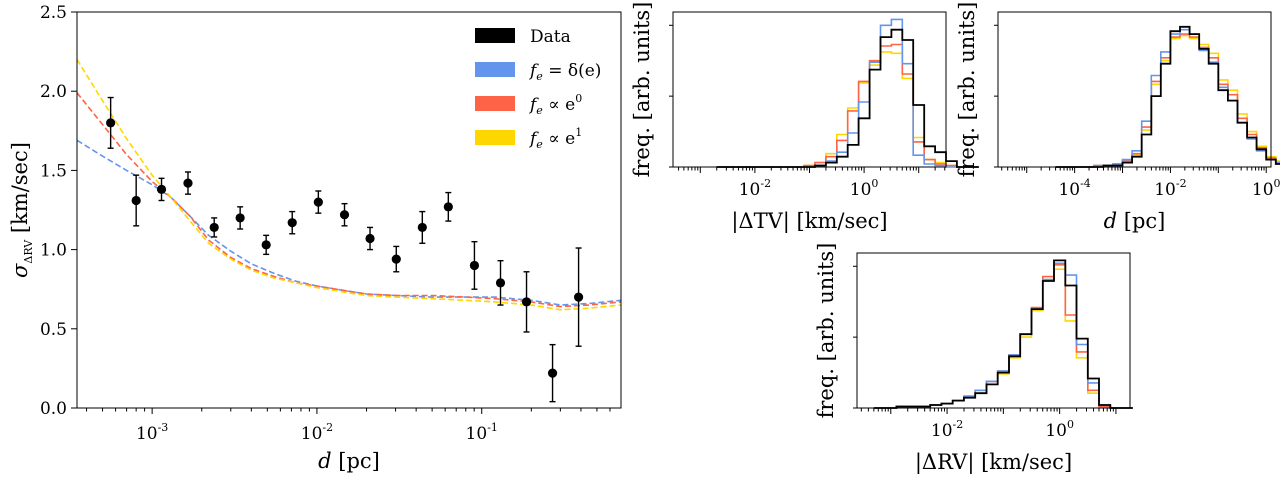 Image resolution: width=1280 pixels, height=480 pixels. I want to click on radial-velocity-histogram: 10⁻² 100|ΔRV| [km/sec]freq. [arb. units], so click(973, 359).